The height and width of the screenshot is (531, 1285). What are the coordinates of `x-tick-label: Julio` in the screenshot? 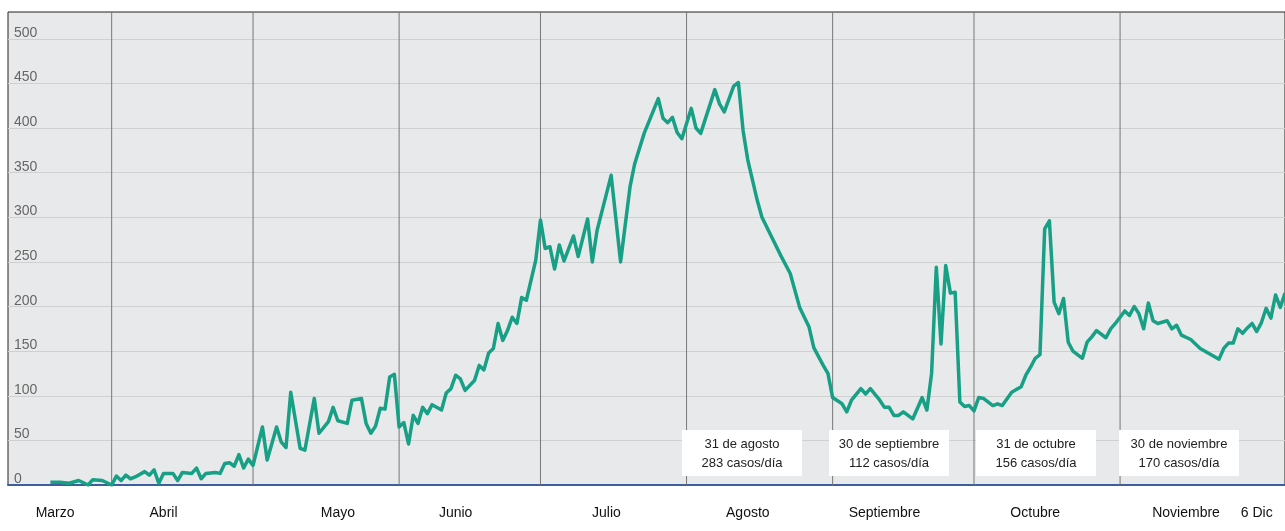 It's located at (607, 512).